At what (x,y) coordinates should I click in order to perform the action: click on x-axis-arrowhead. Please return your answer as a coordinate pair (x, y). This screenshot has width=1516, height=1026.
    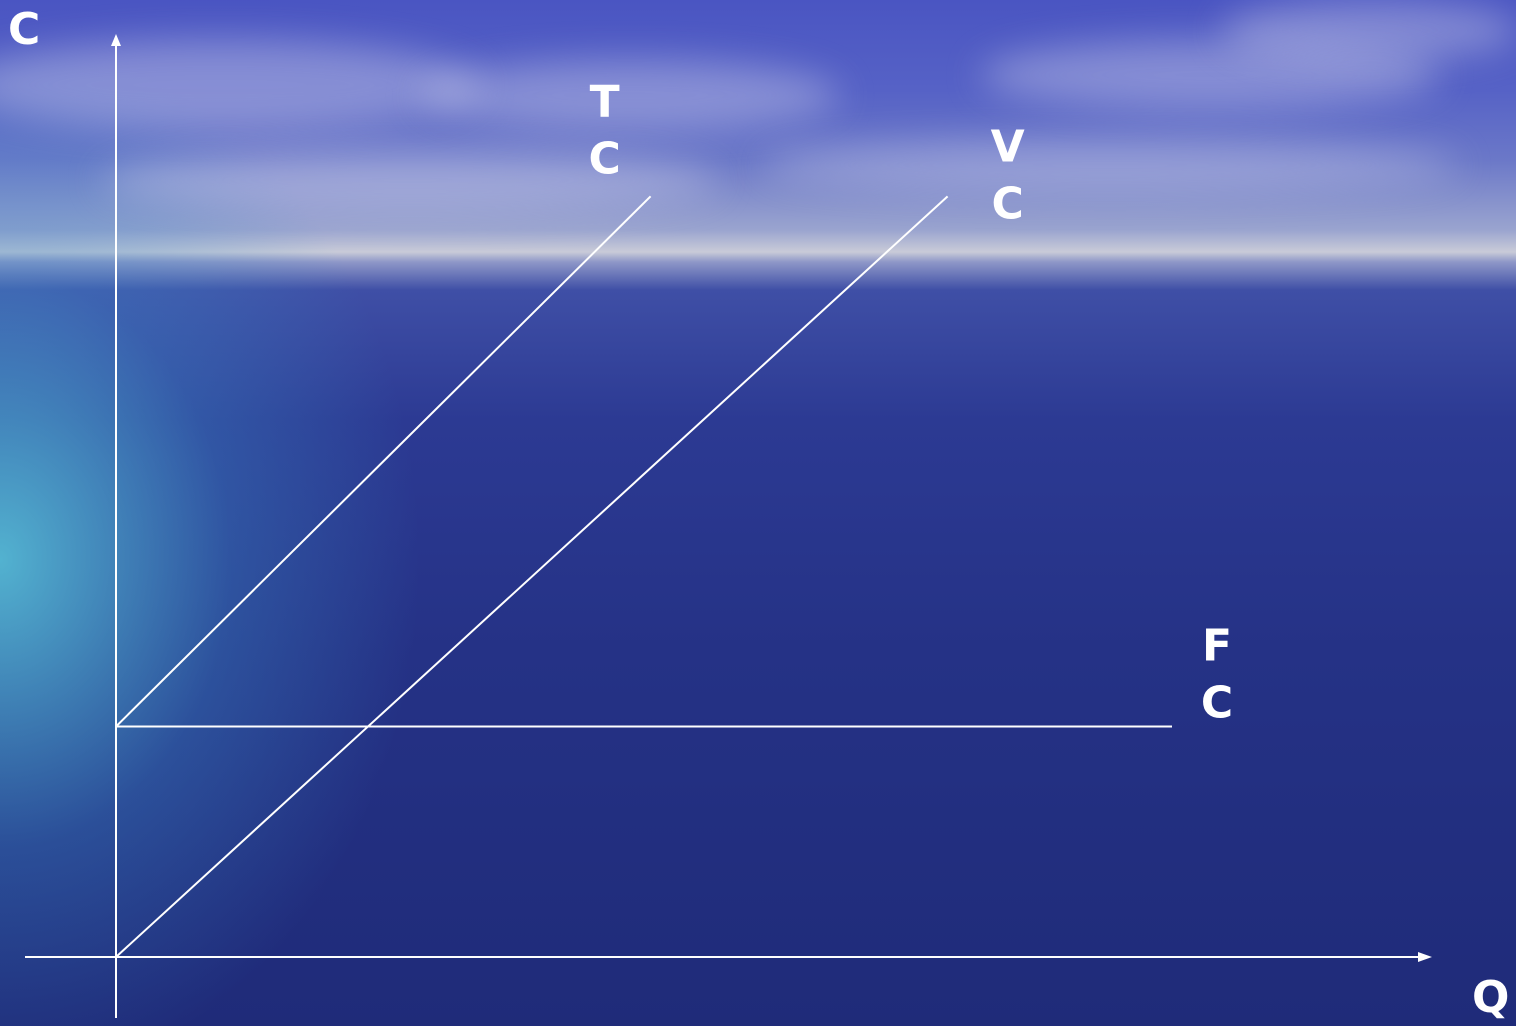
    Looking at the image, I should click on (1425, 957).